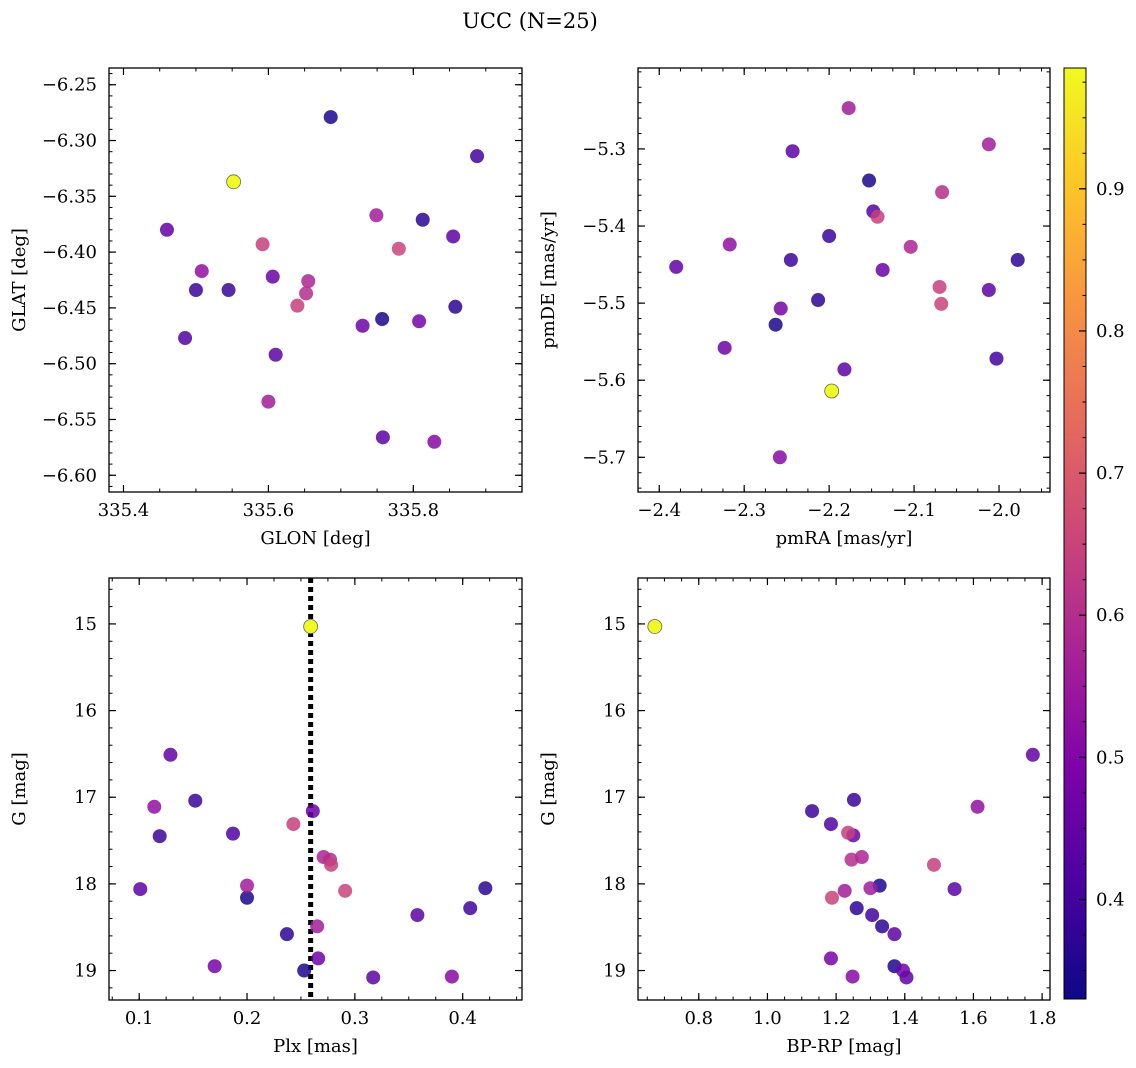 The image size is (1136, 1068). What do you see at coordinates (315, 1046) in the screenshot?
I see `x-axis-label: Plx [mas]` at bounding box center [315, 1046].